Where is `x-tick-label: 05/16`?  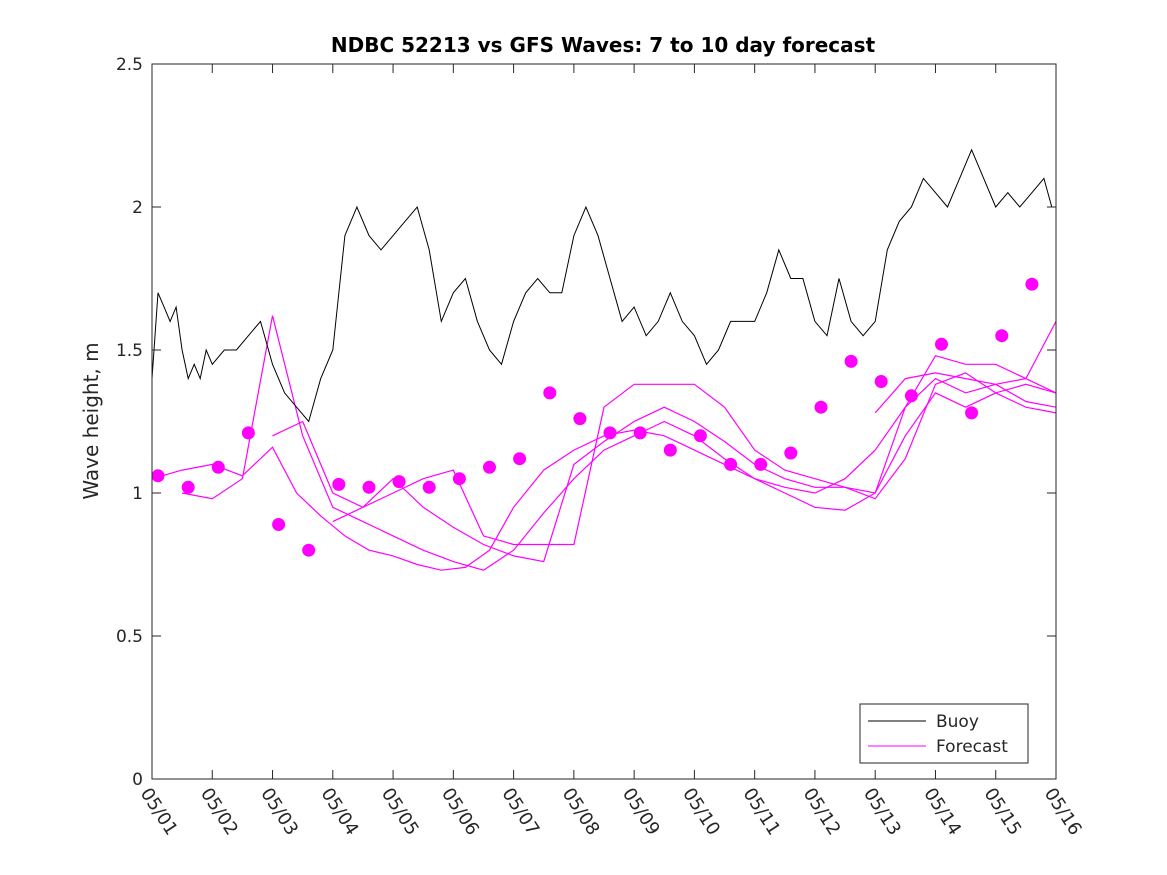
x-tick-label: 05/16 is located at coordinates (1063, 811).